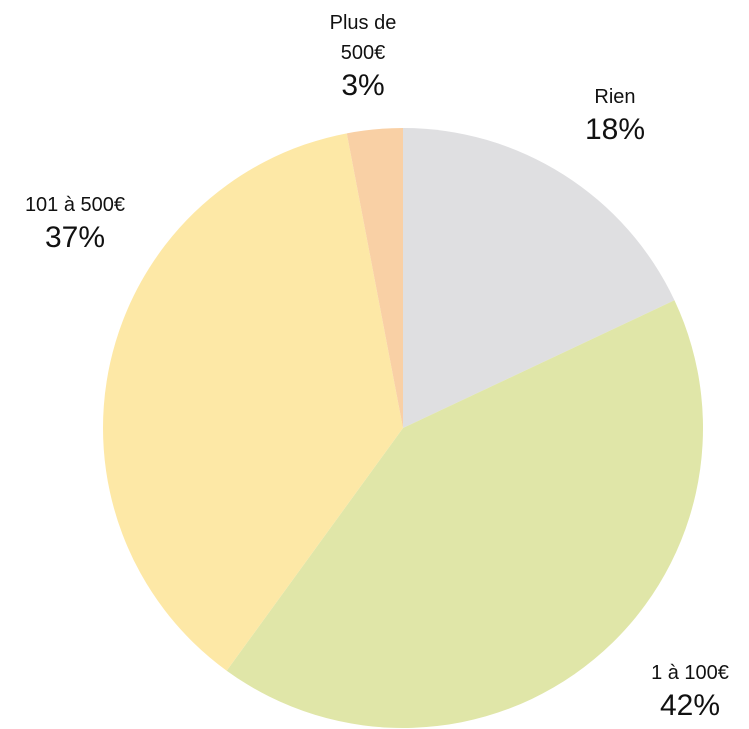 The height and width of the screenshot is (729, 749). What do you see at coordinates (75, 237) in the screenshot?
I see `value-label: 37%` at bounding box center [75, 237].